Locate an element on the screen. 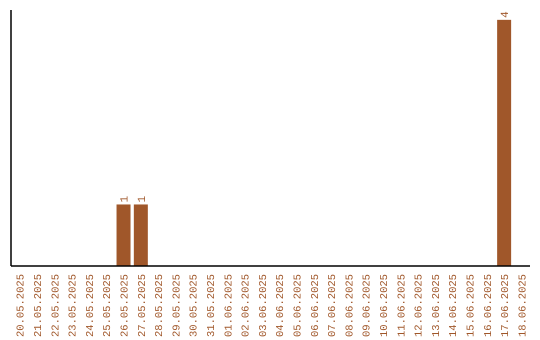 This screenshot has width=540, height=340. x-tick-label: 03.06.2025 is located at coordinates (264, 306).